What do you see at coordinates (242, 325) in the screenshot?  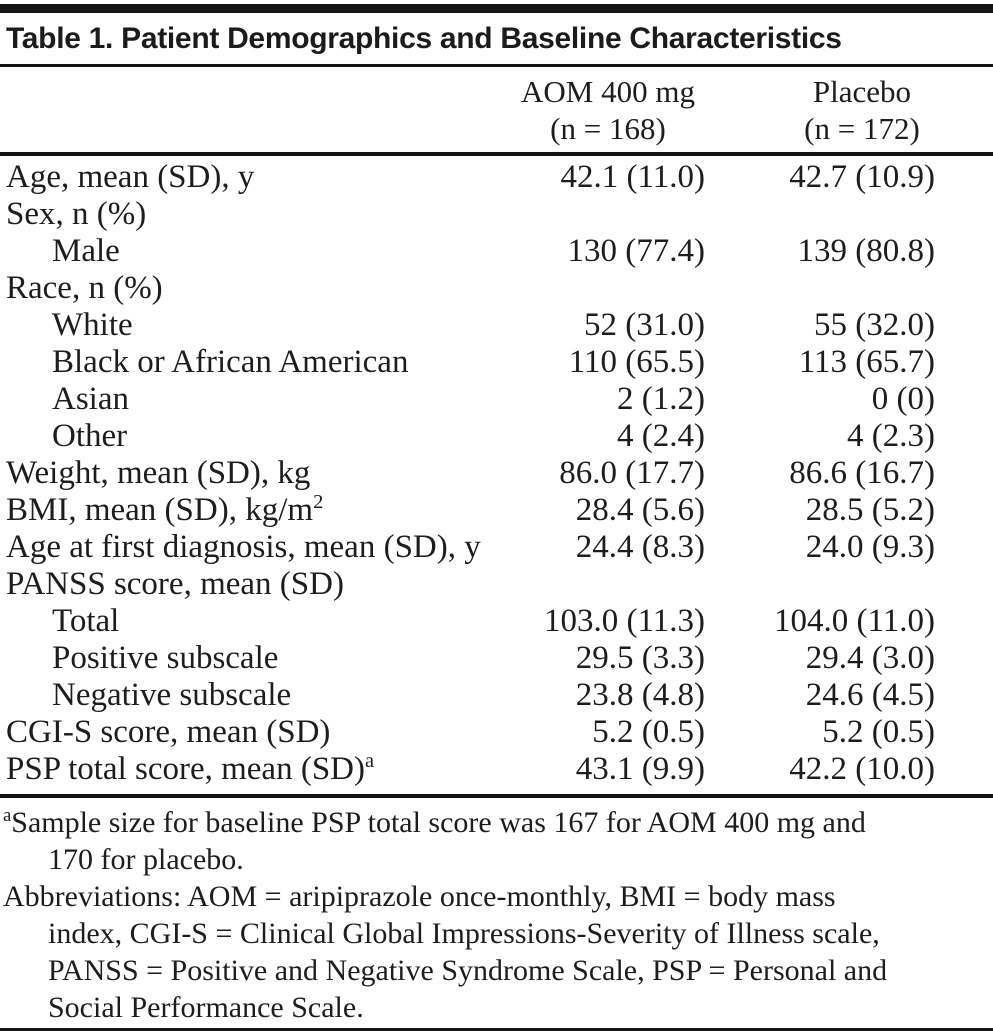 I see `row-label: White` at bounding box center [242, 325].